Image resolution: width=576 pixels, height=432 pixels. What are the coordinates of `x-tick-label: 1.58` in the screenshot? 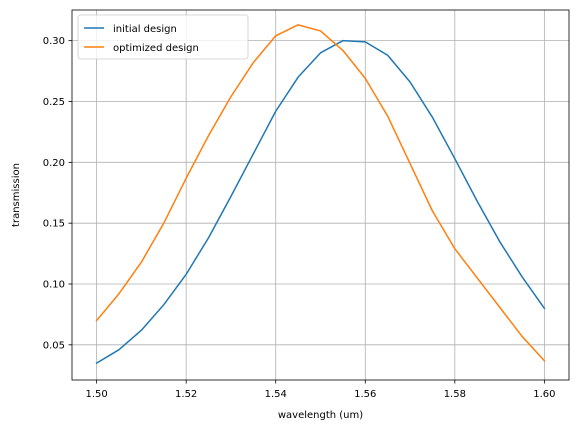 It's located at (455, 394).